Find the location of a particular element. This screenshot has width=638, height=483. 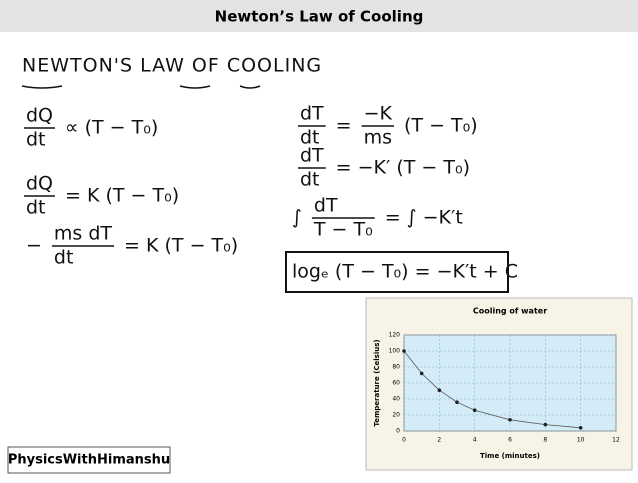

y-tick-label: 0 is located at coordinates (398, 431).